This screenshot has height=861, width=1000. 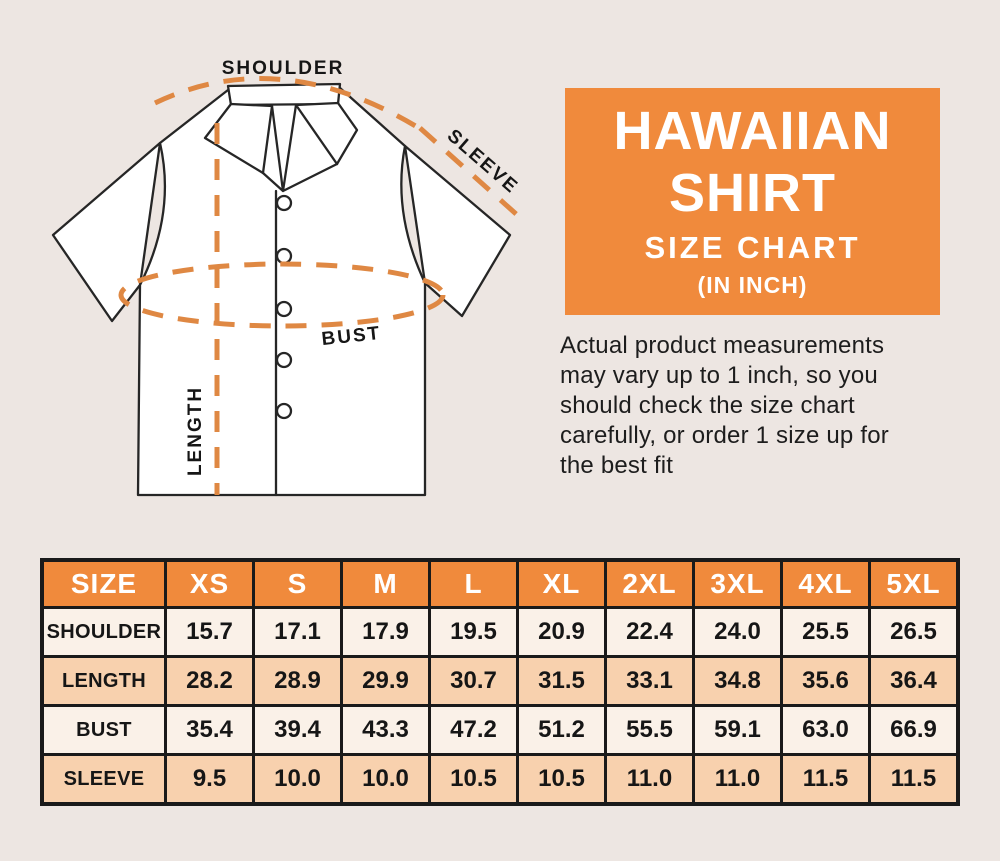 I want to click on table-cell: 34.8, so click(x=737, y=681).